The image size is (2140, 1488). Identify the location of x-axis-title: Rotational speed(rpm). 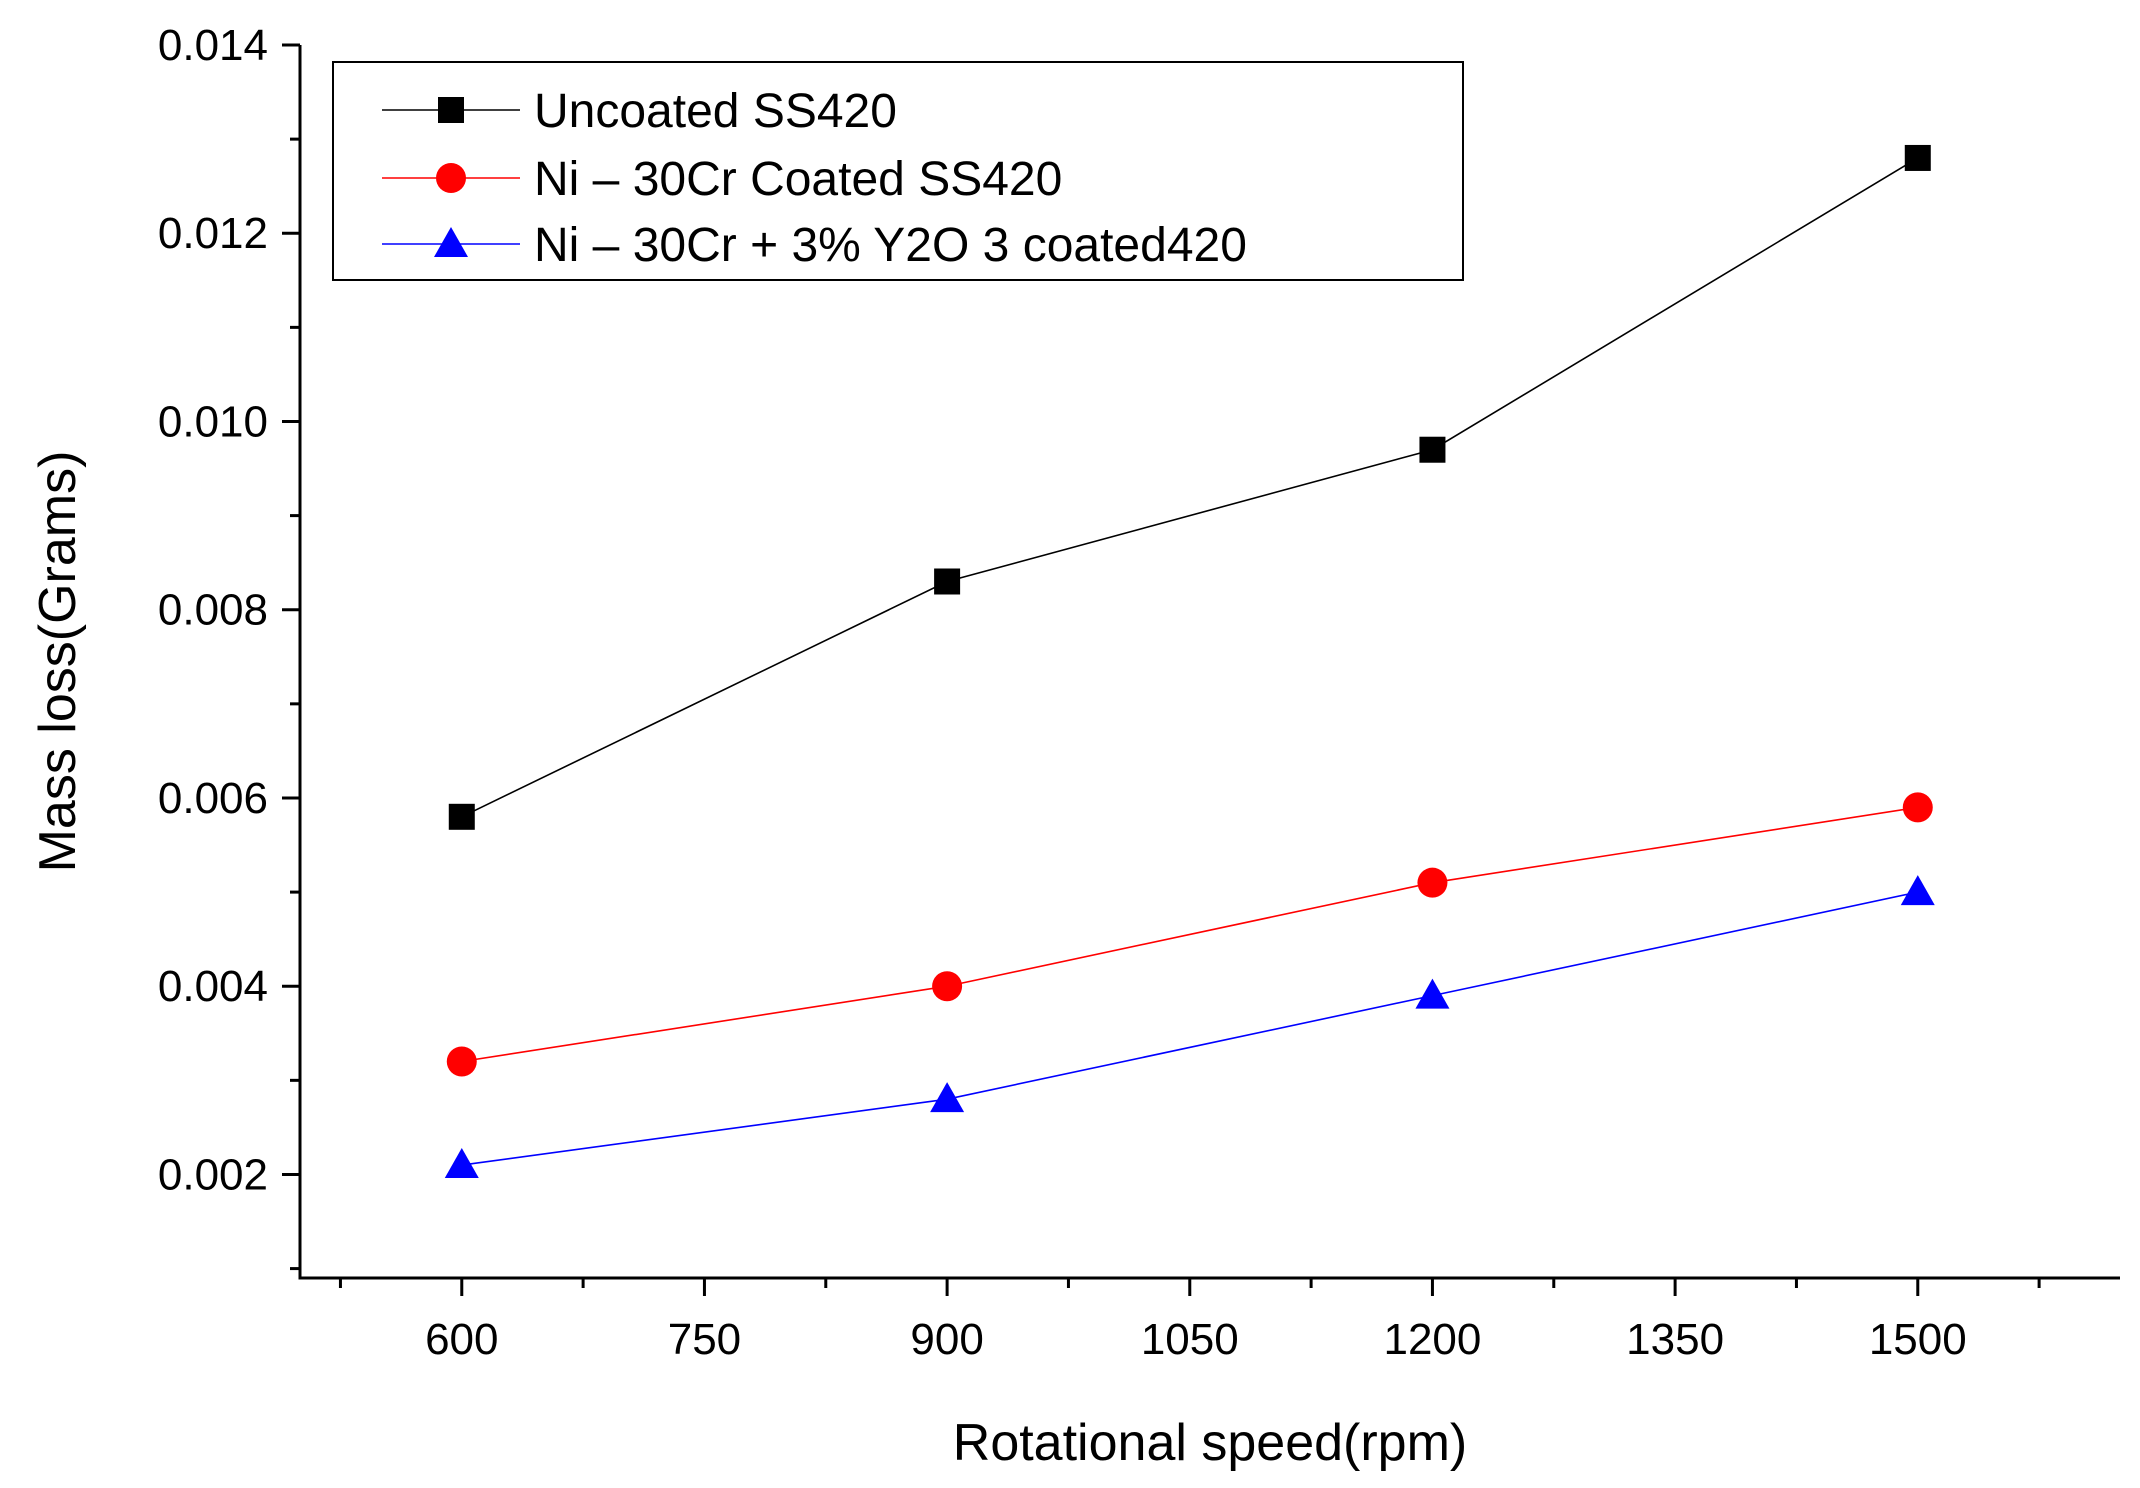
(1210, 1443).